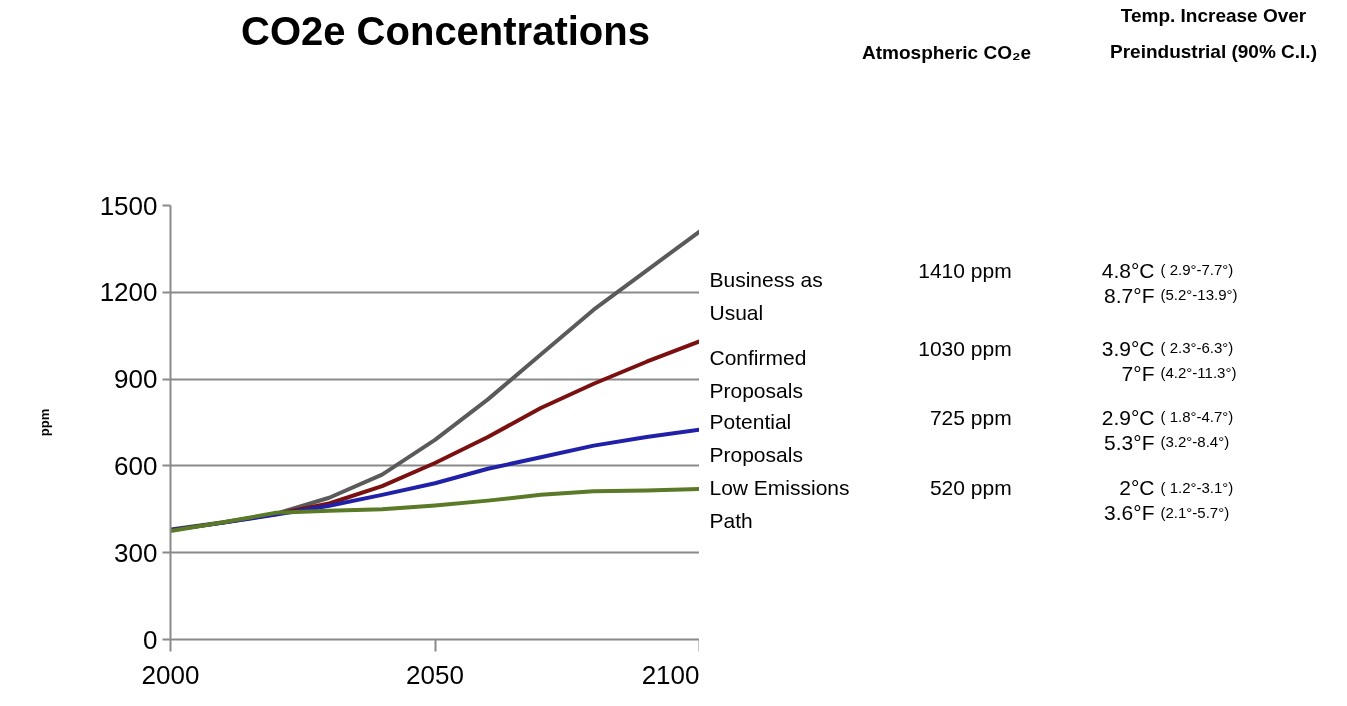  I want to click on text: 7°F, so click(1138, 373).